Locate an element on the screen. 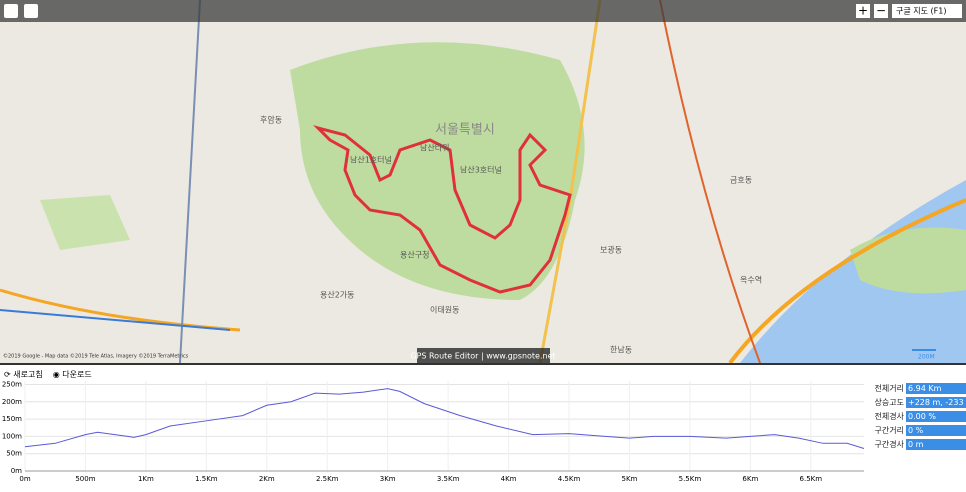 The image size is (966, 492). x-tick-label: 4.5Km is located at coordinates (569, 479).